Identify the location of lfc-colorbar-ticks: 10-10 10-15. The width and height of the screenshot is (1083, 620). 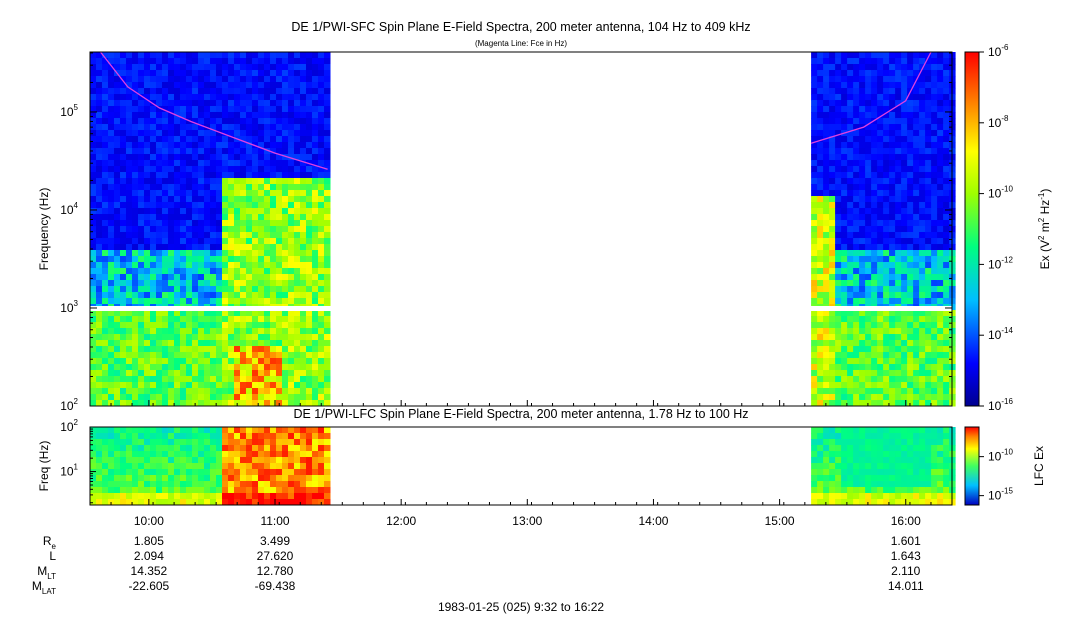
(996, 475).